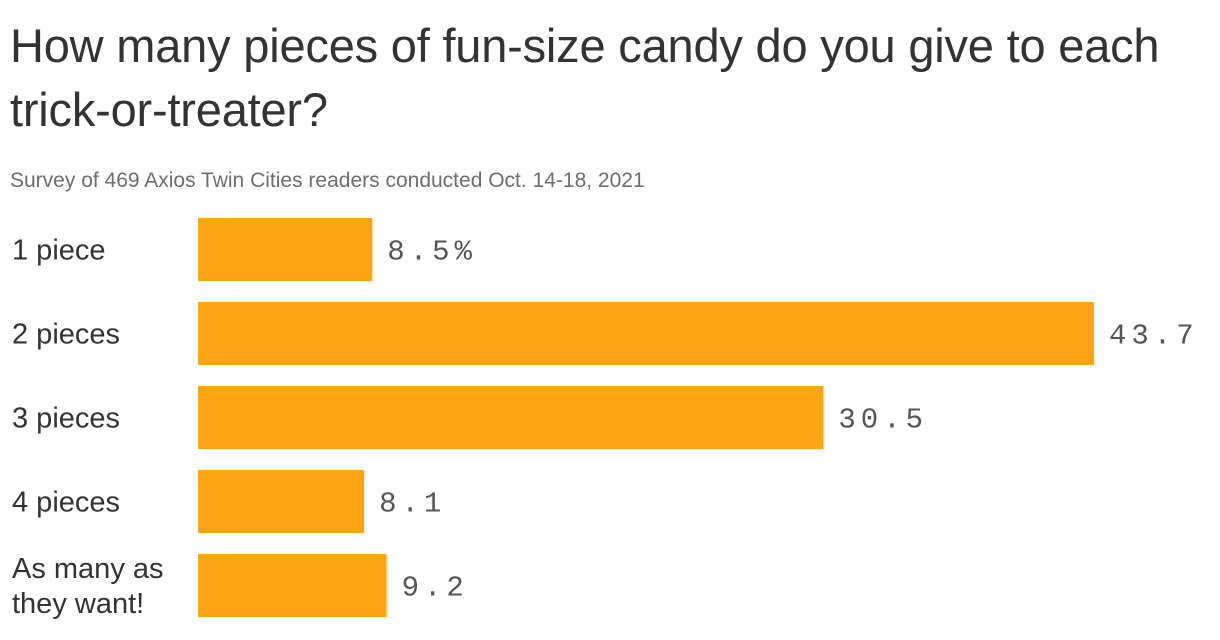 The height and width of the screenshot is (640, 1220). What do you see at coordinates (59, 251) in the screenshot?
I see `category-label: 1 piece` at bounding box center [59, 251].